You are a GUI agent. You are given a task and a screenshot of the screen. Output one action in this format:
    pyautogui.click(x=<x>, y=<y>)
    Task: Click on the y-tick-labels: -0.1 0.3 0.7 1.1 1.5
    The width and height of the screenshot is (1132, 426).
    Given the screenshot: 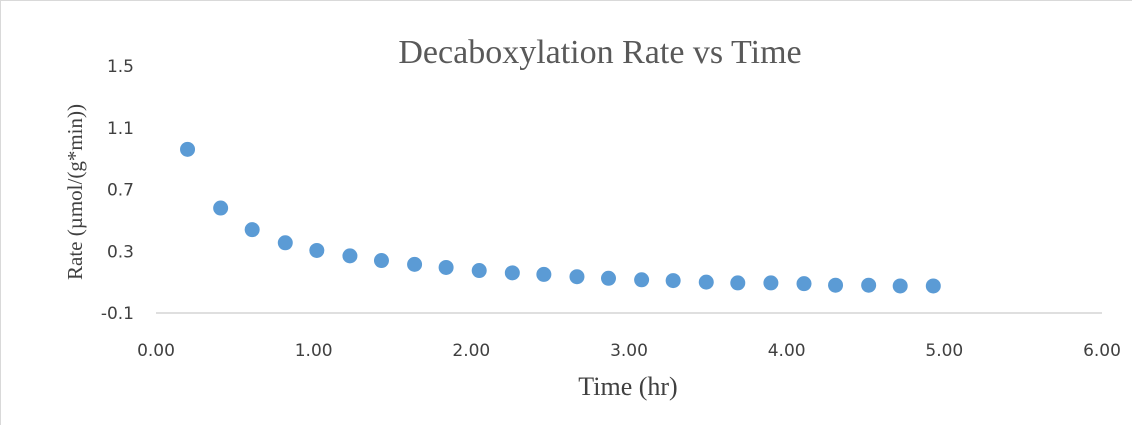 What is the action you would take?
    pyautogui.click(x=117, y=190)
    